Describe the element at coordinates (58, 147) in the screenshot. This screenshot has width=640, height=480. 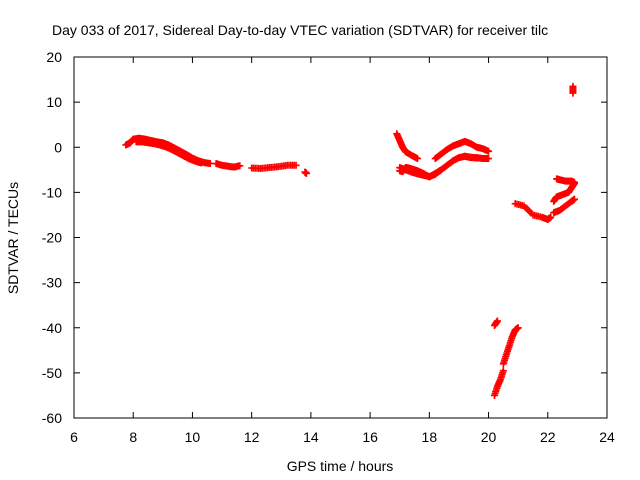
I see `y-tick-label: 0` at that location.